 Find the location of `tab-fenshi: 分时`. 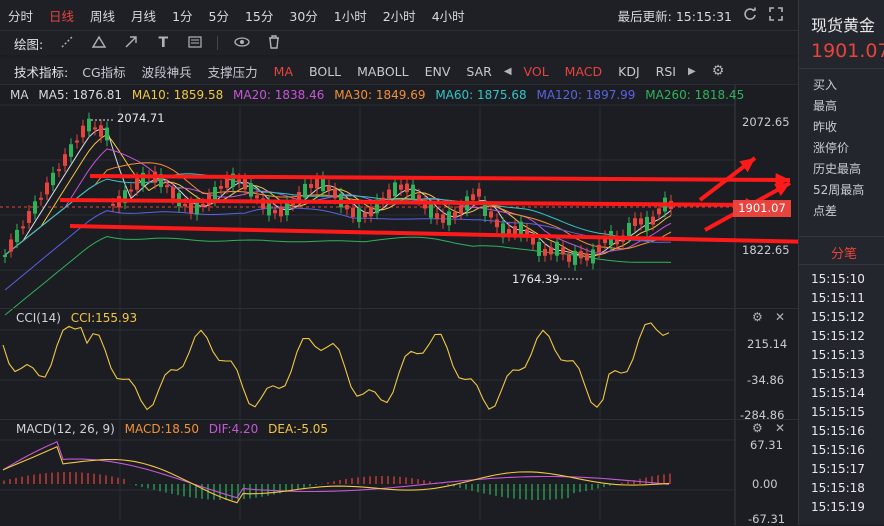

tab-fenshi: 分时 is located at coordinates (21, 16).